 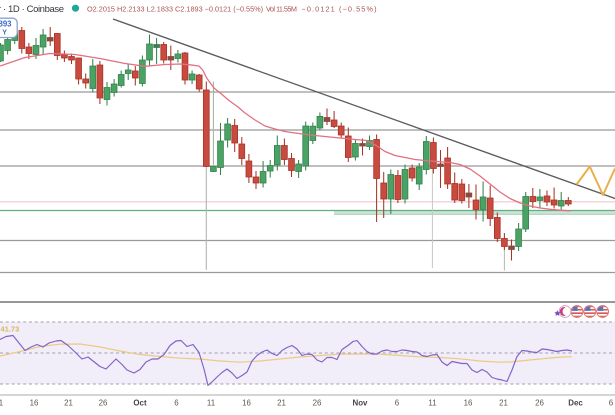 What do you see at coordinates (6, 24) in the screenshot?
I see `svg-text: 893` at bounding box center [6, 24].